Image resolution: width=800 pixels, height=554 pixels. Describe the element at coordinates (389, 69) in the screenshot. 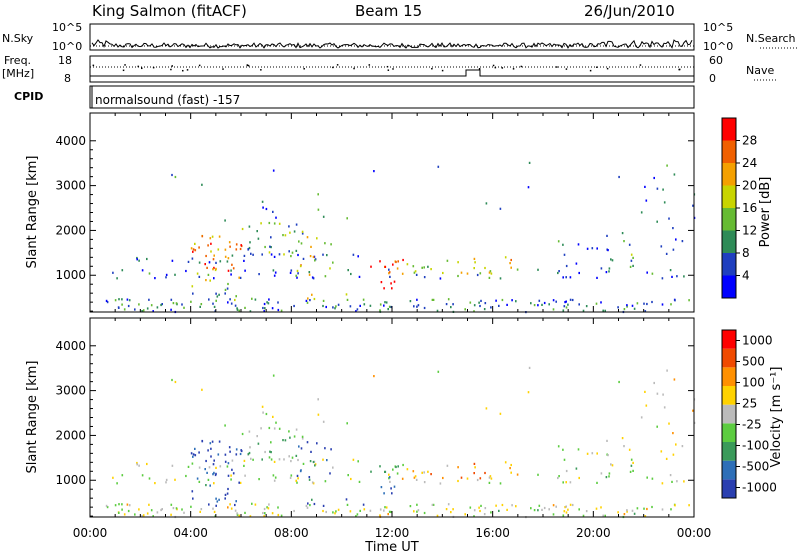

I see `freq-strip: Freq. [MHz] 18 8 60 0 Nave` at that location.